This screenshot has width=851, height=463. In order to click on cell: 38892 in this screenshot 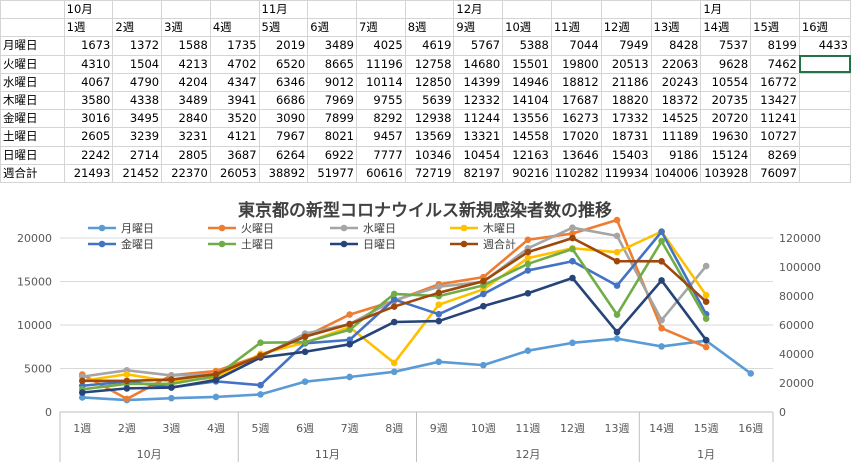, I will do `click(283, 173)`.